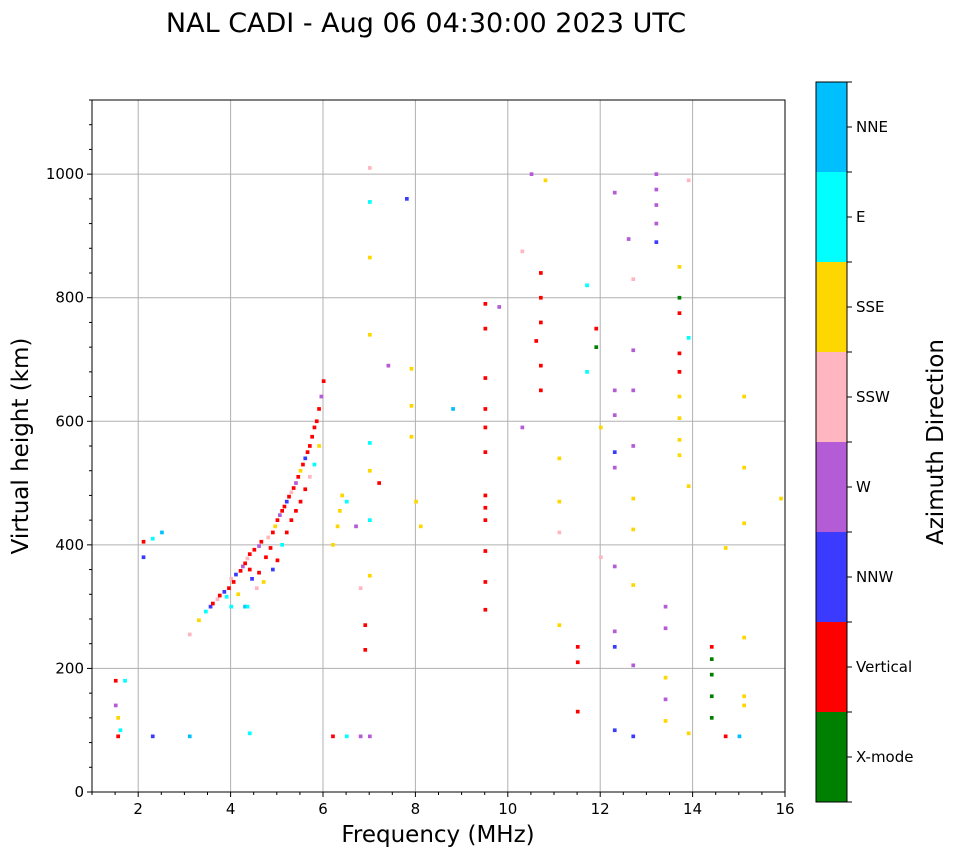 The width and height of the screenshot is (958, 857). I want to click on chart-title: NAL CADI - Aug 06 04:30:00 2023 UTC, so click(426, 23).